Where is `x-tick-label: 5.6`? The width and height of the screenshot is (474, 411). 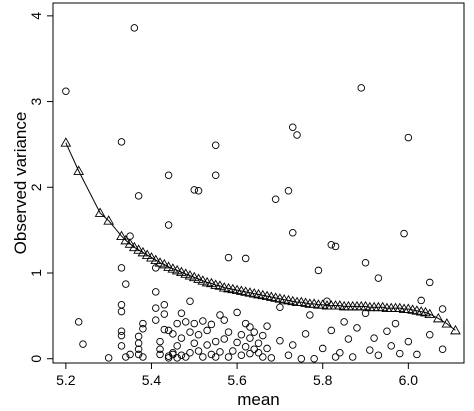
x-tick-label: 5.6 is located at coordinates (237, 380).